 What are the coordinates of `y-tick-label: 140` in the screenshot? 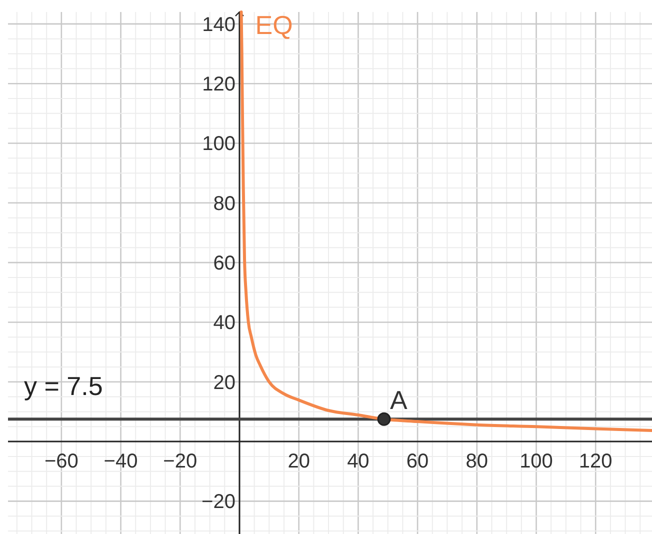 It's located at (219, 25).